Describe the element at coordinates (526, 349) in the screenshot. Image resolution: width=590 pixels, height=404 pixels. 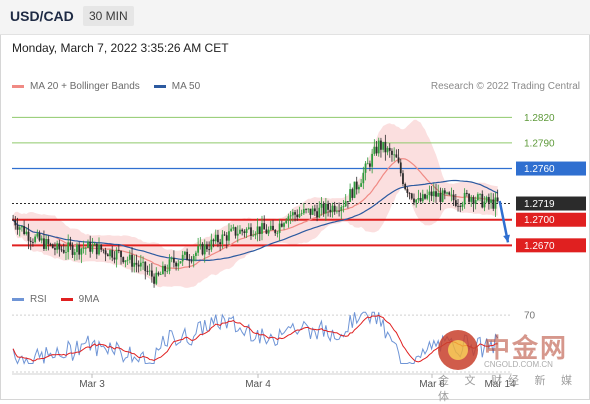
I see `watermark-brand: 中金网` at that location.